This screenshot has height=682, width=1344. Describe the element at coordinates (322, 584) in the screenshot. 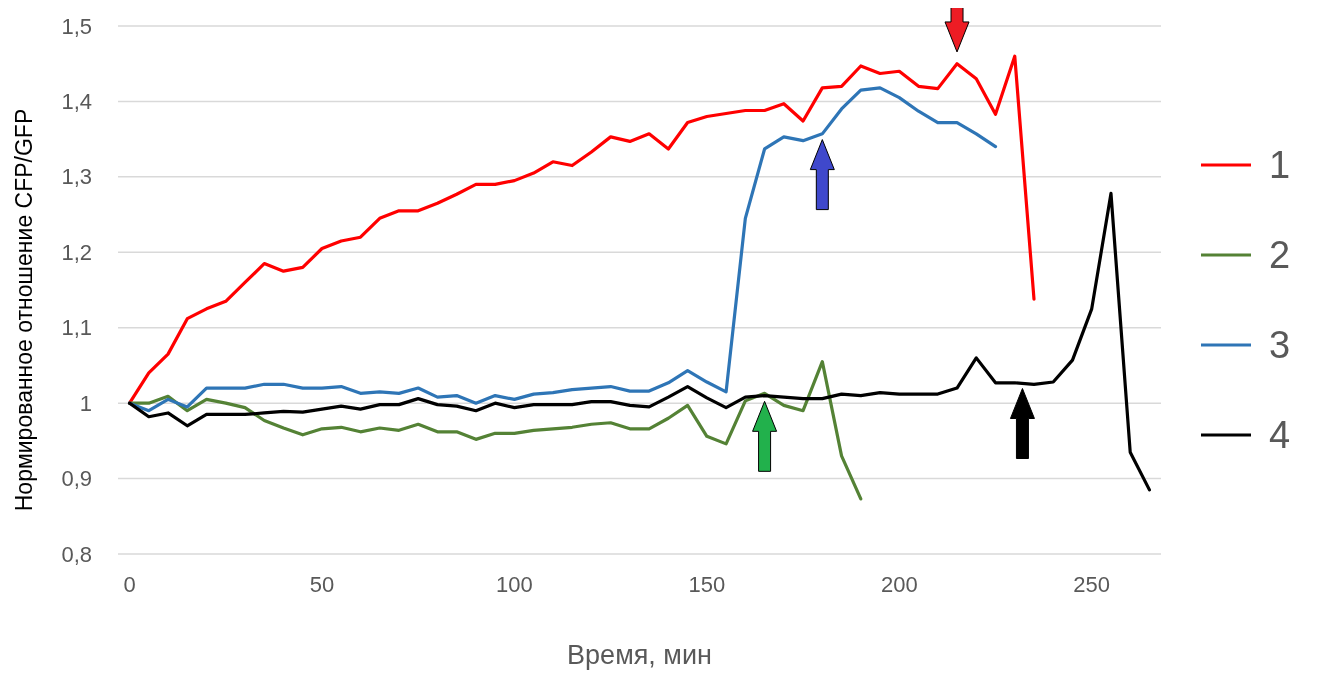

I see `x-tick-label: 50` at that location.